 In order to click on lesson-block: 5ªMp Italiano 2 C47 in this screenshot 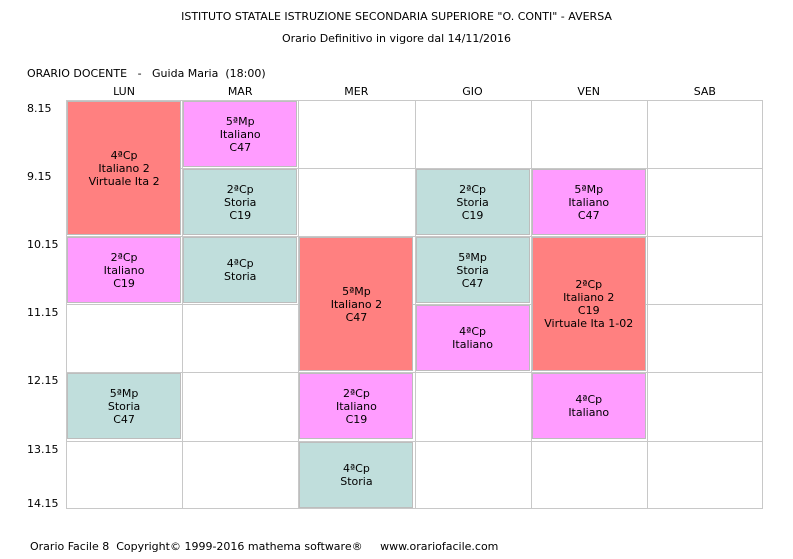, I will do `click(356, 304)`.